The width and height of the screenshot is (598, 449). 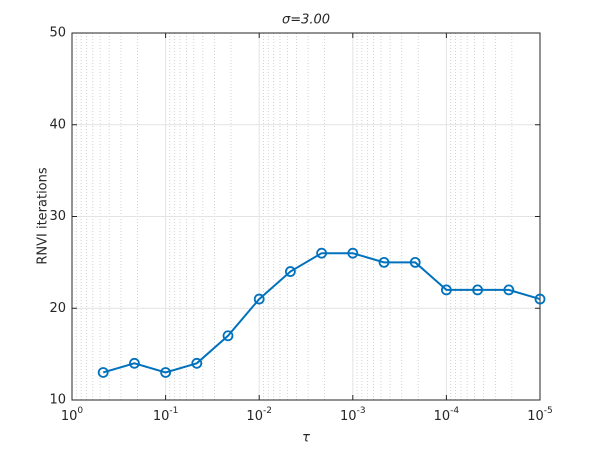 I want to click on y-tick-label: 40, so click(x=57, y=124).